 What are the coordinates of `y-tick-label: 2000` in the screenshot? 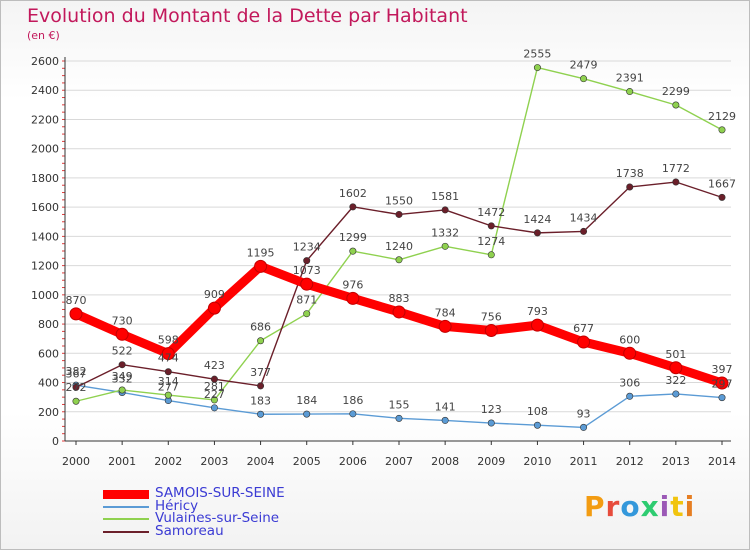 It's located at (45, 149).